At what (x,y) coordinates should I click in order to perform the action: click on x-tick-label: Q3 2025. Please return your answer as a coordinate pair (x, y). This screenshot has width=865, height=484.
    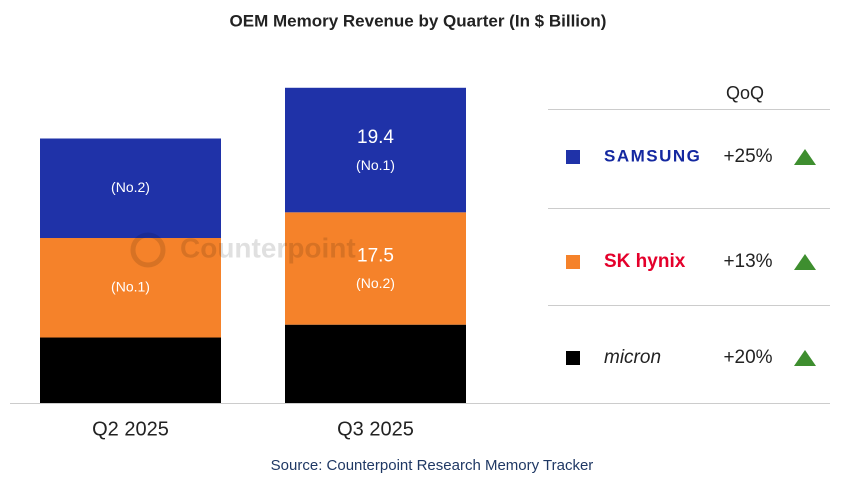
    Looking at the image, I should click on (375, 429).